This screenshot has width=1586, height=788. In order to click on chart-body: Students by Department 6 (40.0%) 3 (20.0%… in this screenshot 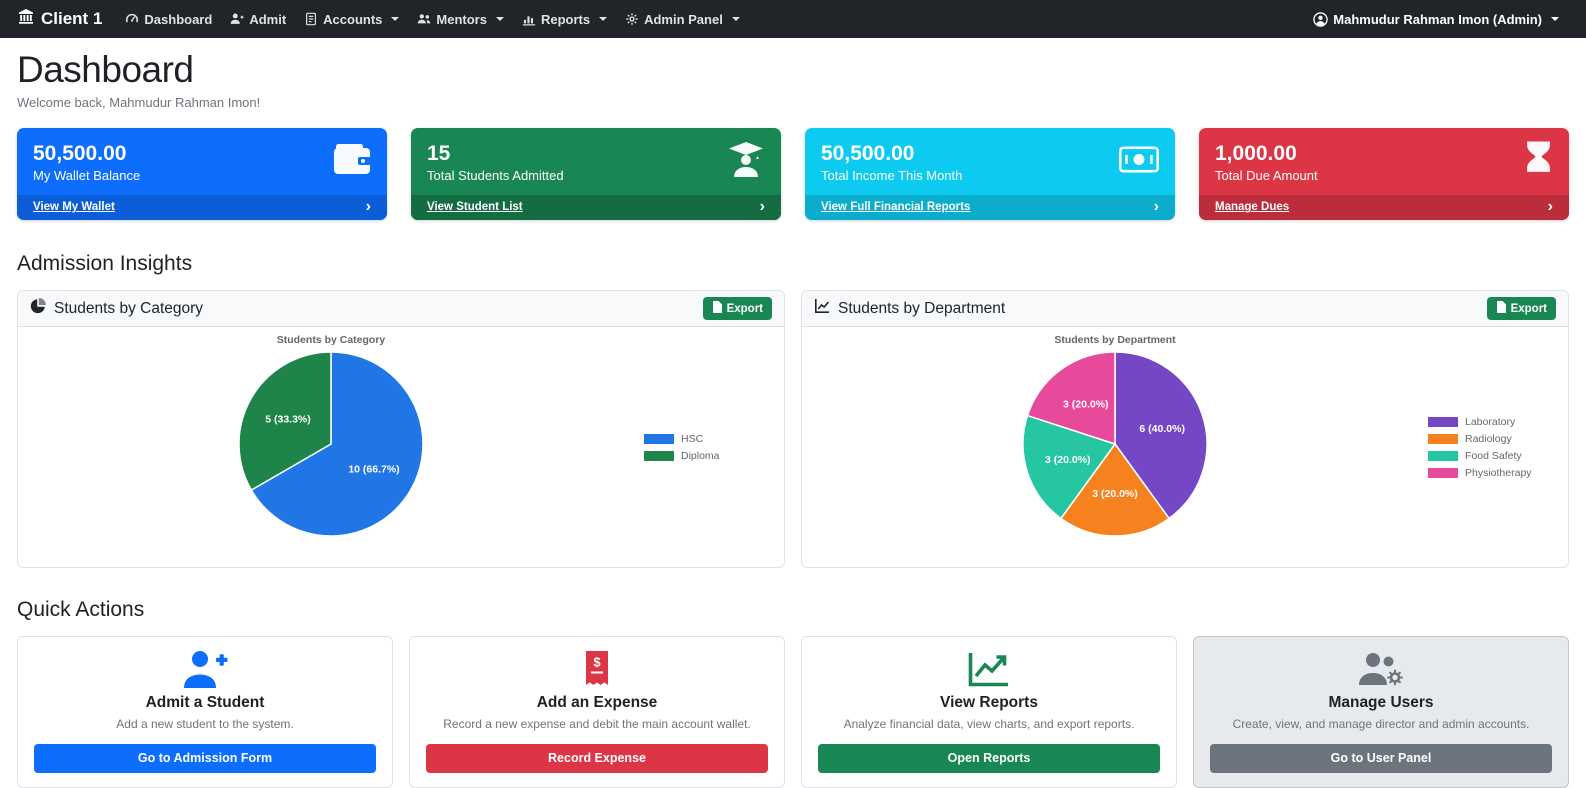, I will do `click(1185, 447)`.